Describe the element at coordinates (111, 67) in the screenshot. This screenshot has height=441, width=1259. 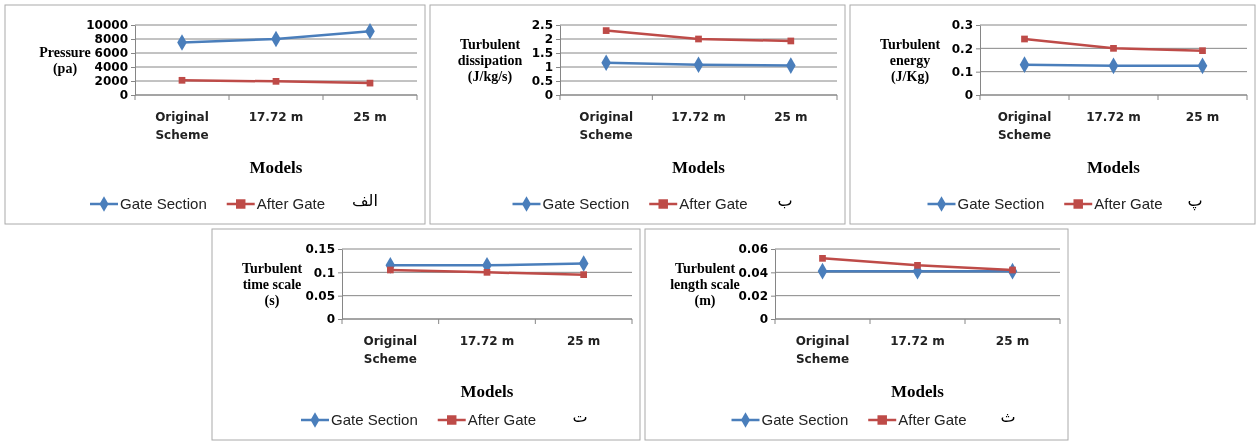
I see `y-tick-label: 4000` at that location.